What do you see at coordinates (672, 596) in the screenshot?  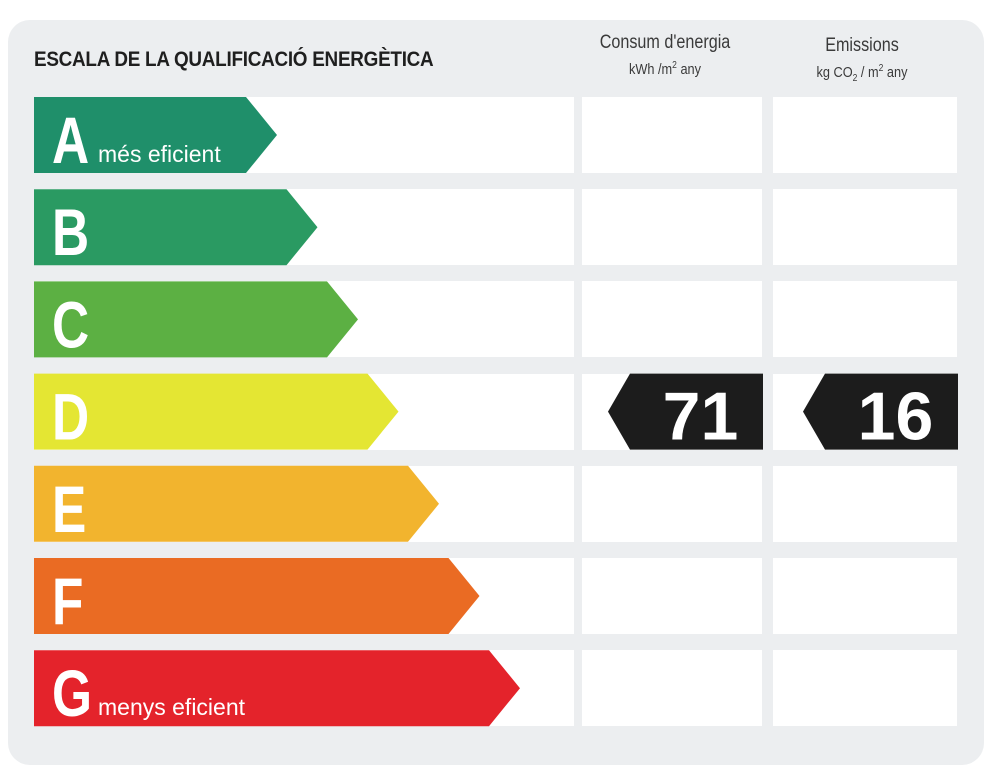 I see `energy-cell-f` at bounding box center [672, 596].